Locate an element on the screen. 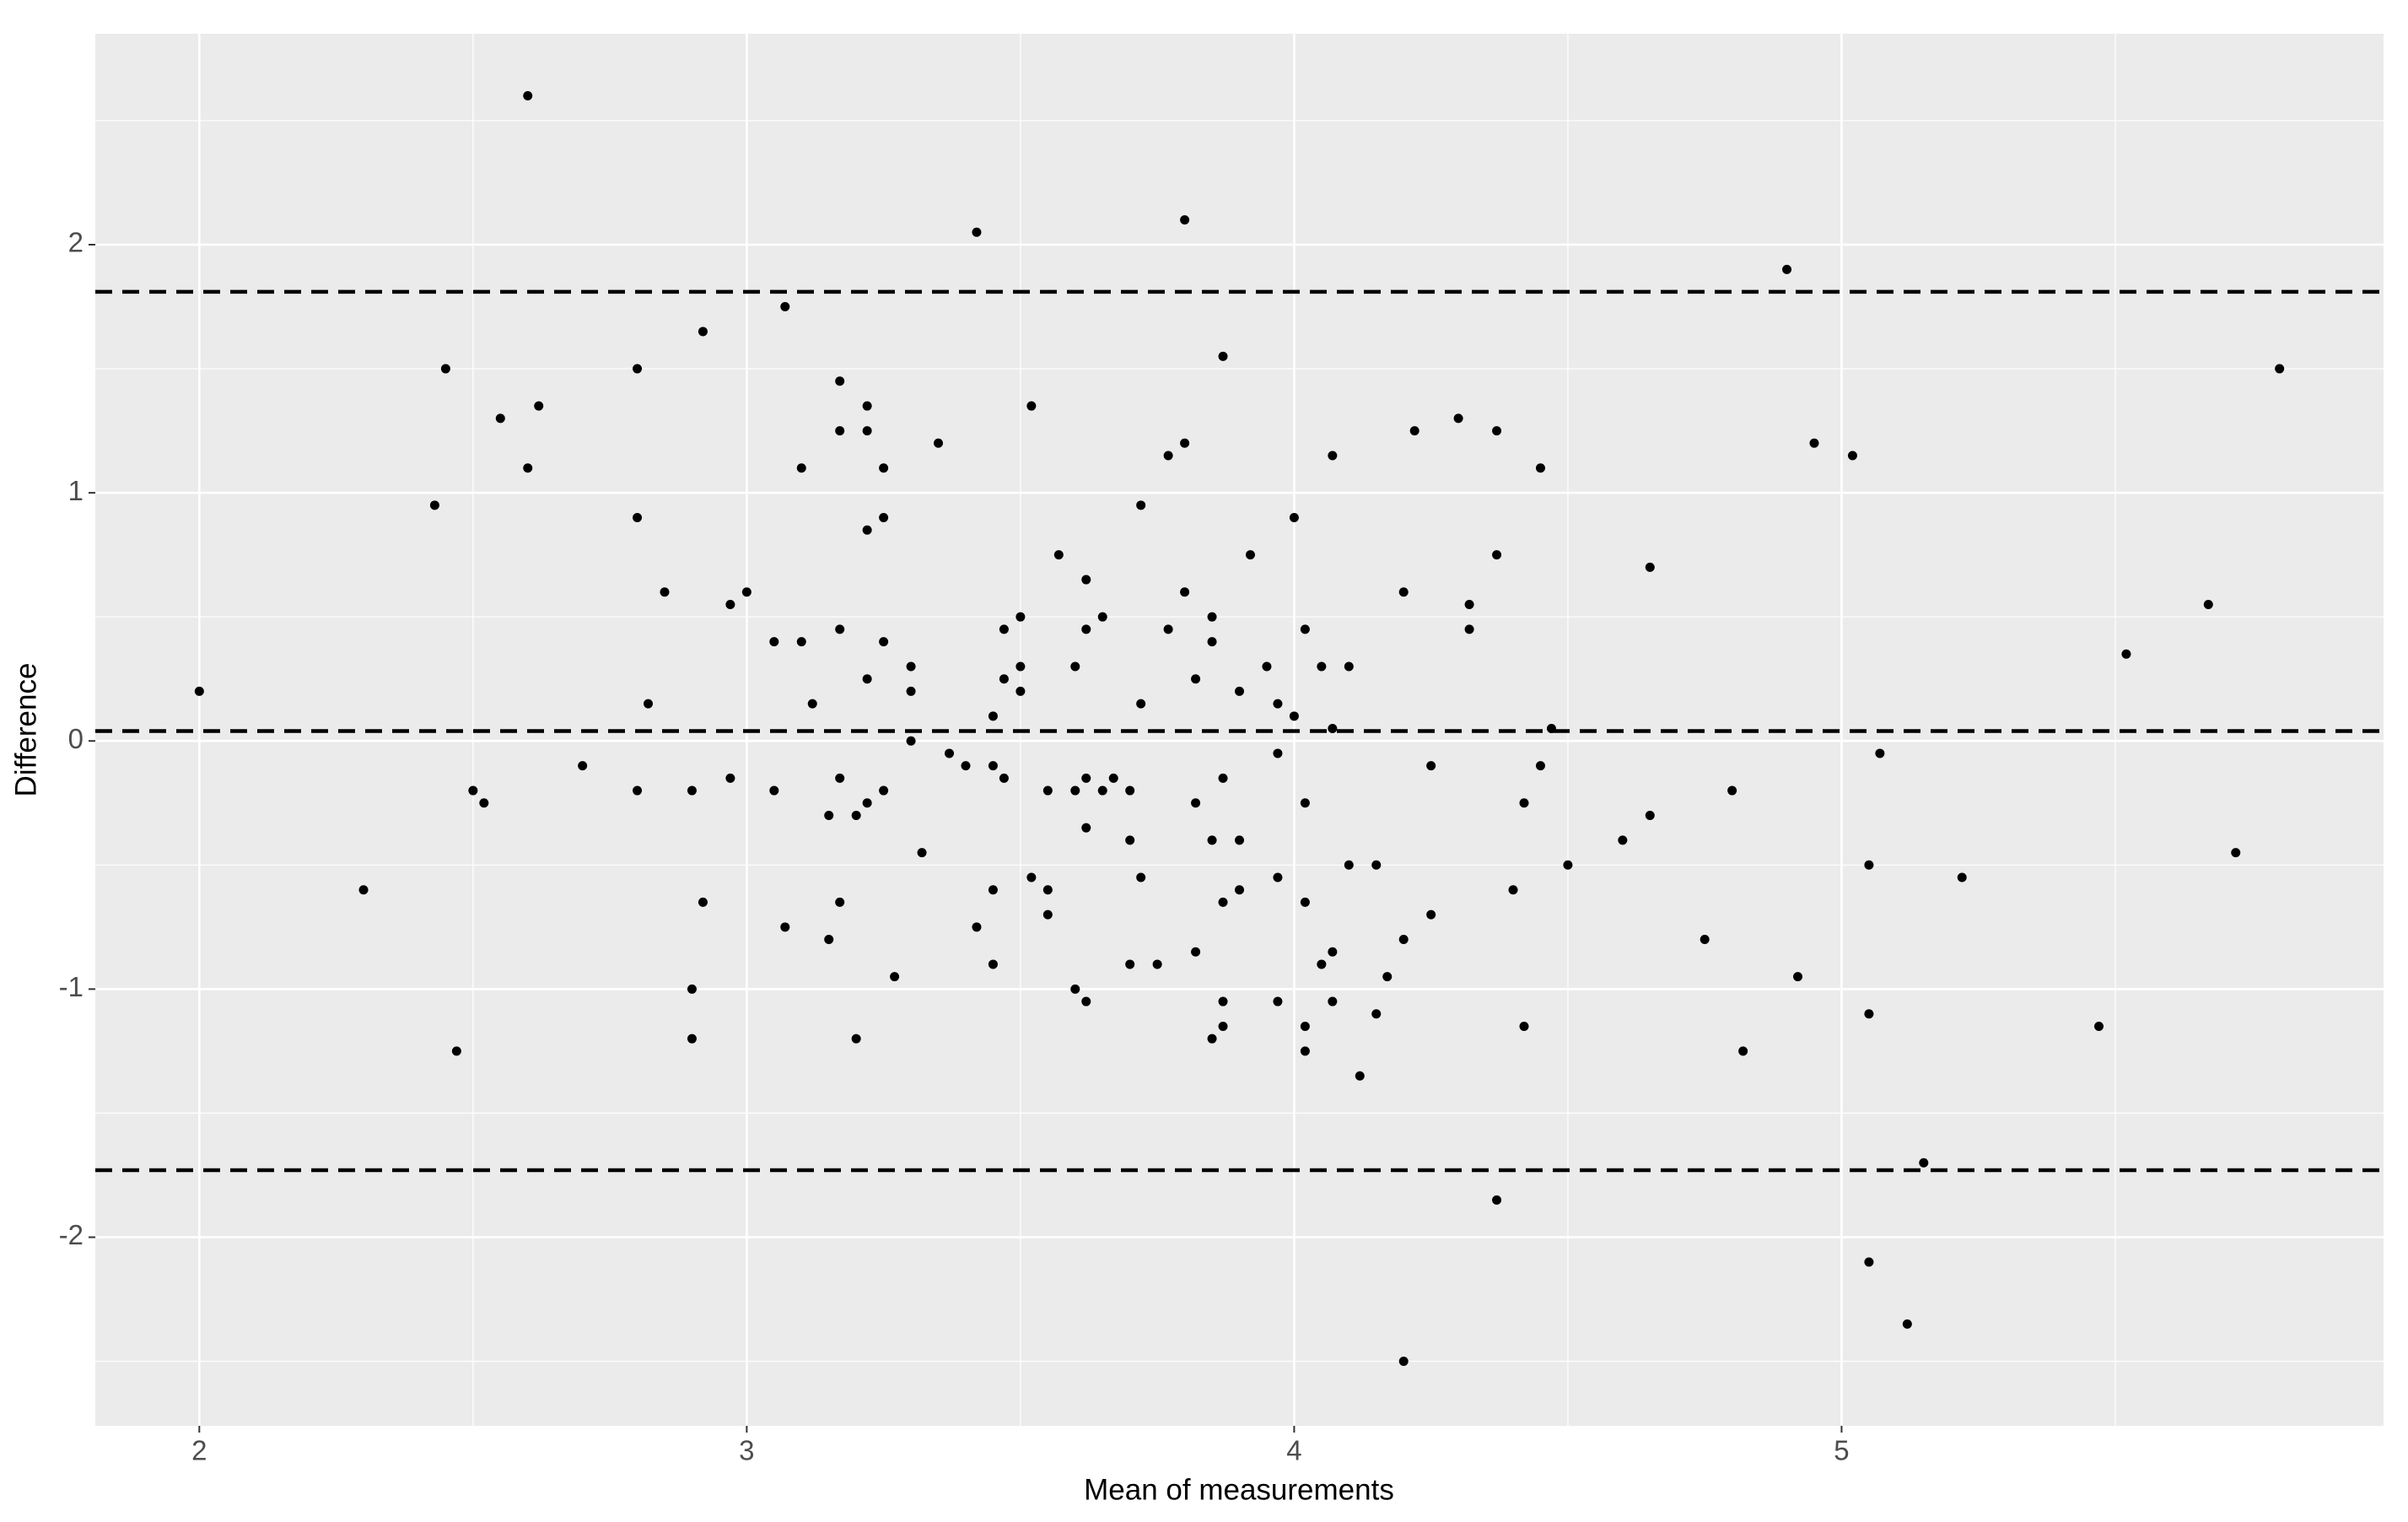 This screenshot has height=1522, width=2408. x-tick-label: 2 is located at coordinates (199, 1450).